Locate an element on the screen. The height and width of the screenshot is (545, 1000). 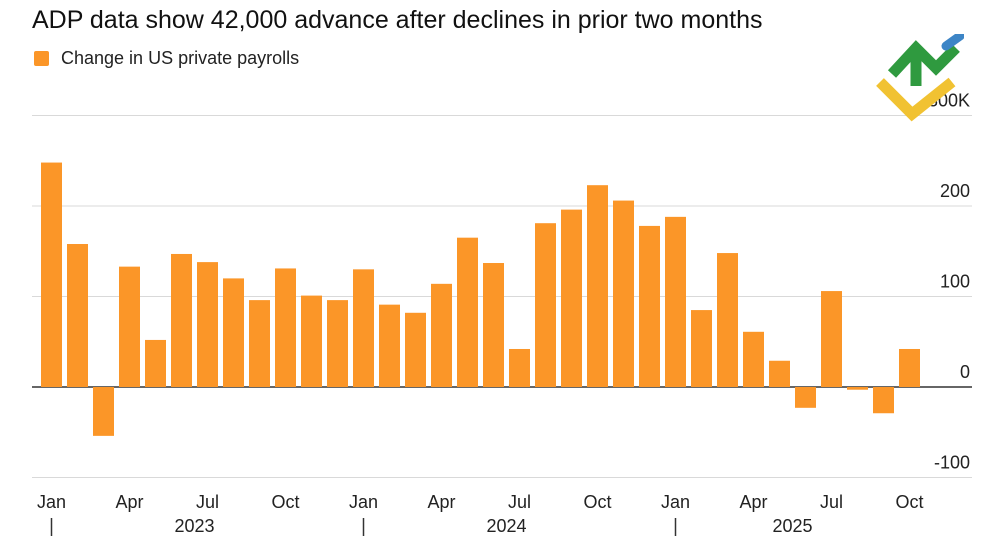
logo-yellow-chevron is located at coordinates (916, 99).